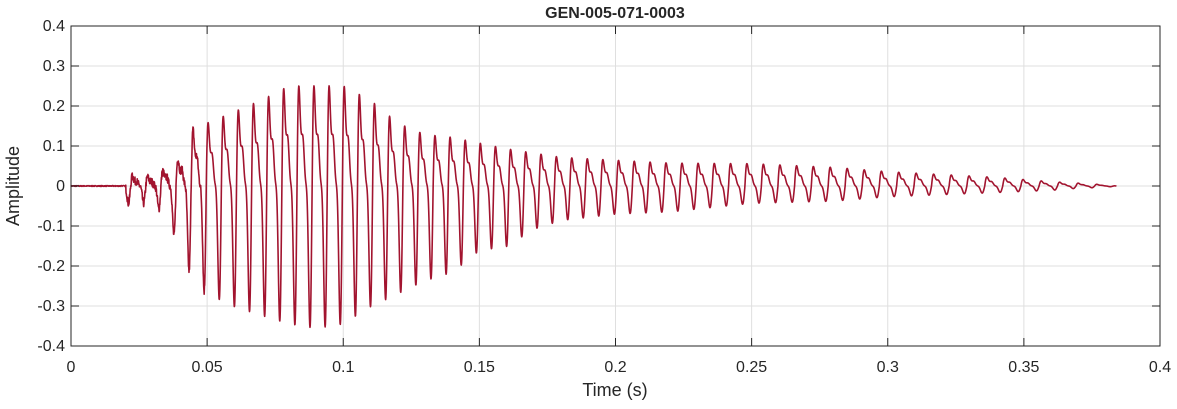 The width and height of the screenshot is (1177, 409). I want to click on x-tick-label: 0.05, so click(207, 367).